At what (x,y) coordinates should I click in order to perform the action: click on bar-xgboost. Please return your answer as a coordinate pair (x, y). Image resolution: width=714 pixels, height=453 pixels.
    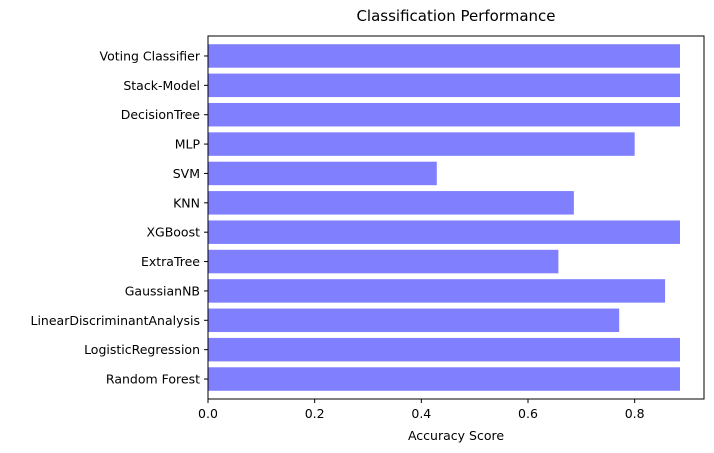
    Looking at the image, I should click on (444, 232).